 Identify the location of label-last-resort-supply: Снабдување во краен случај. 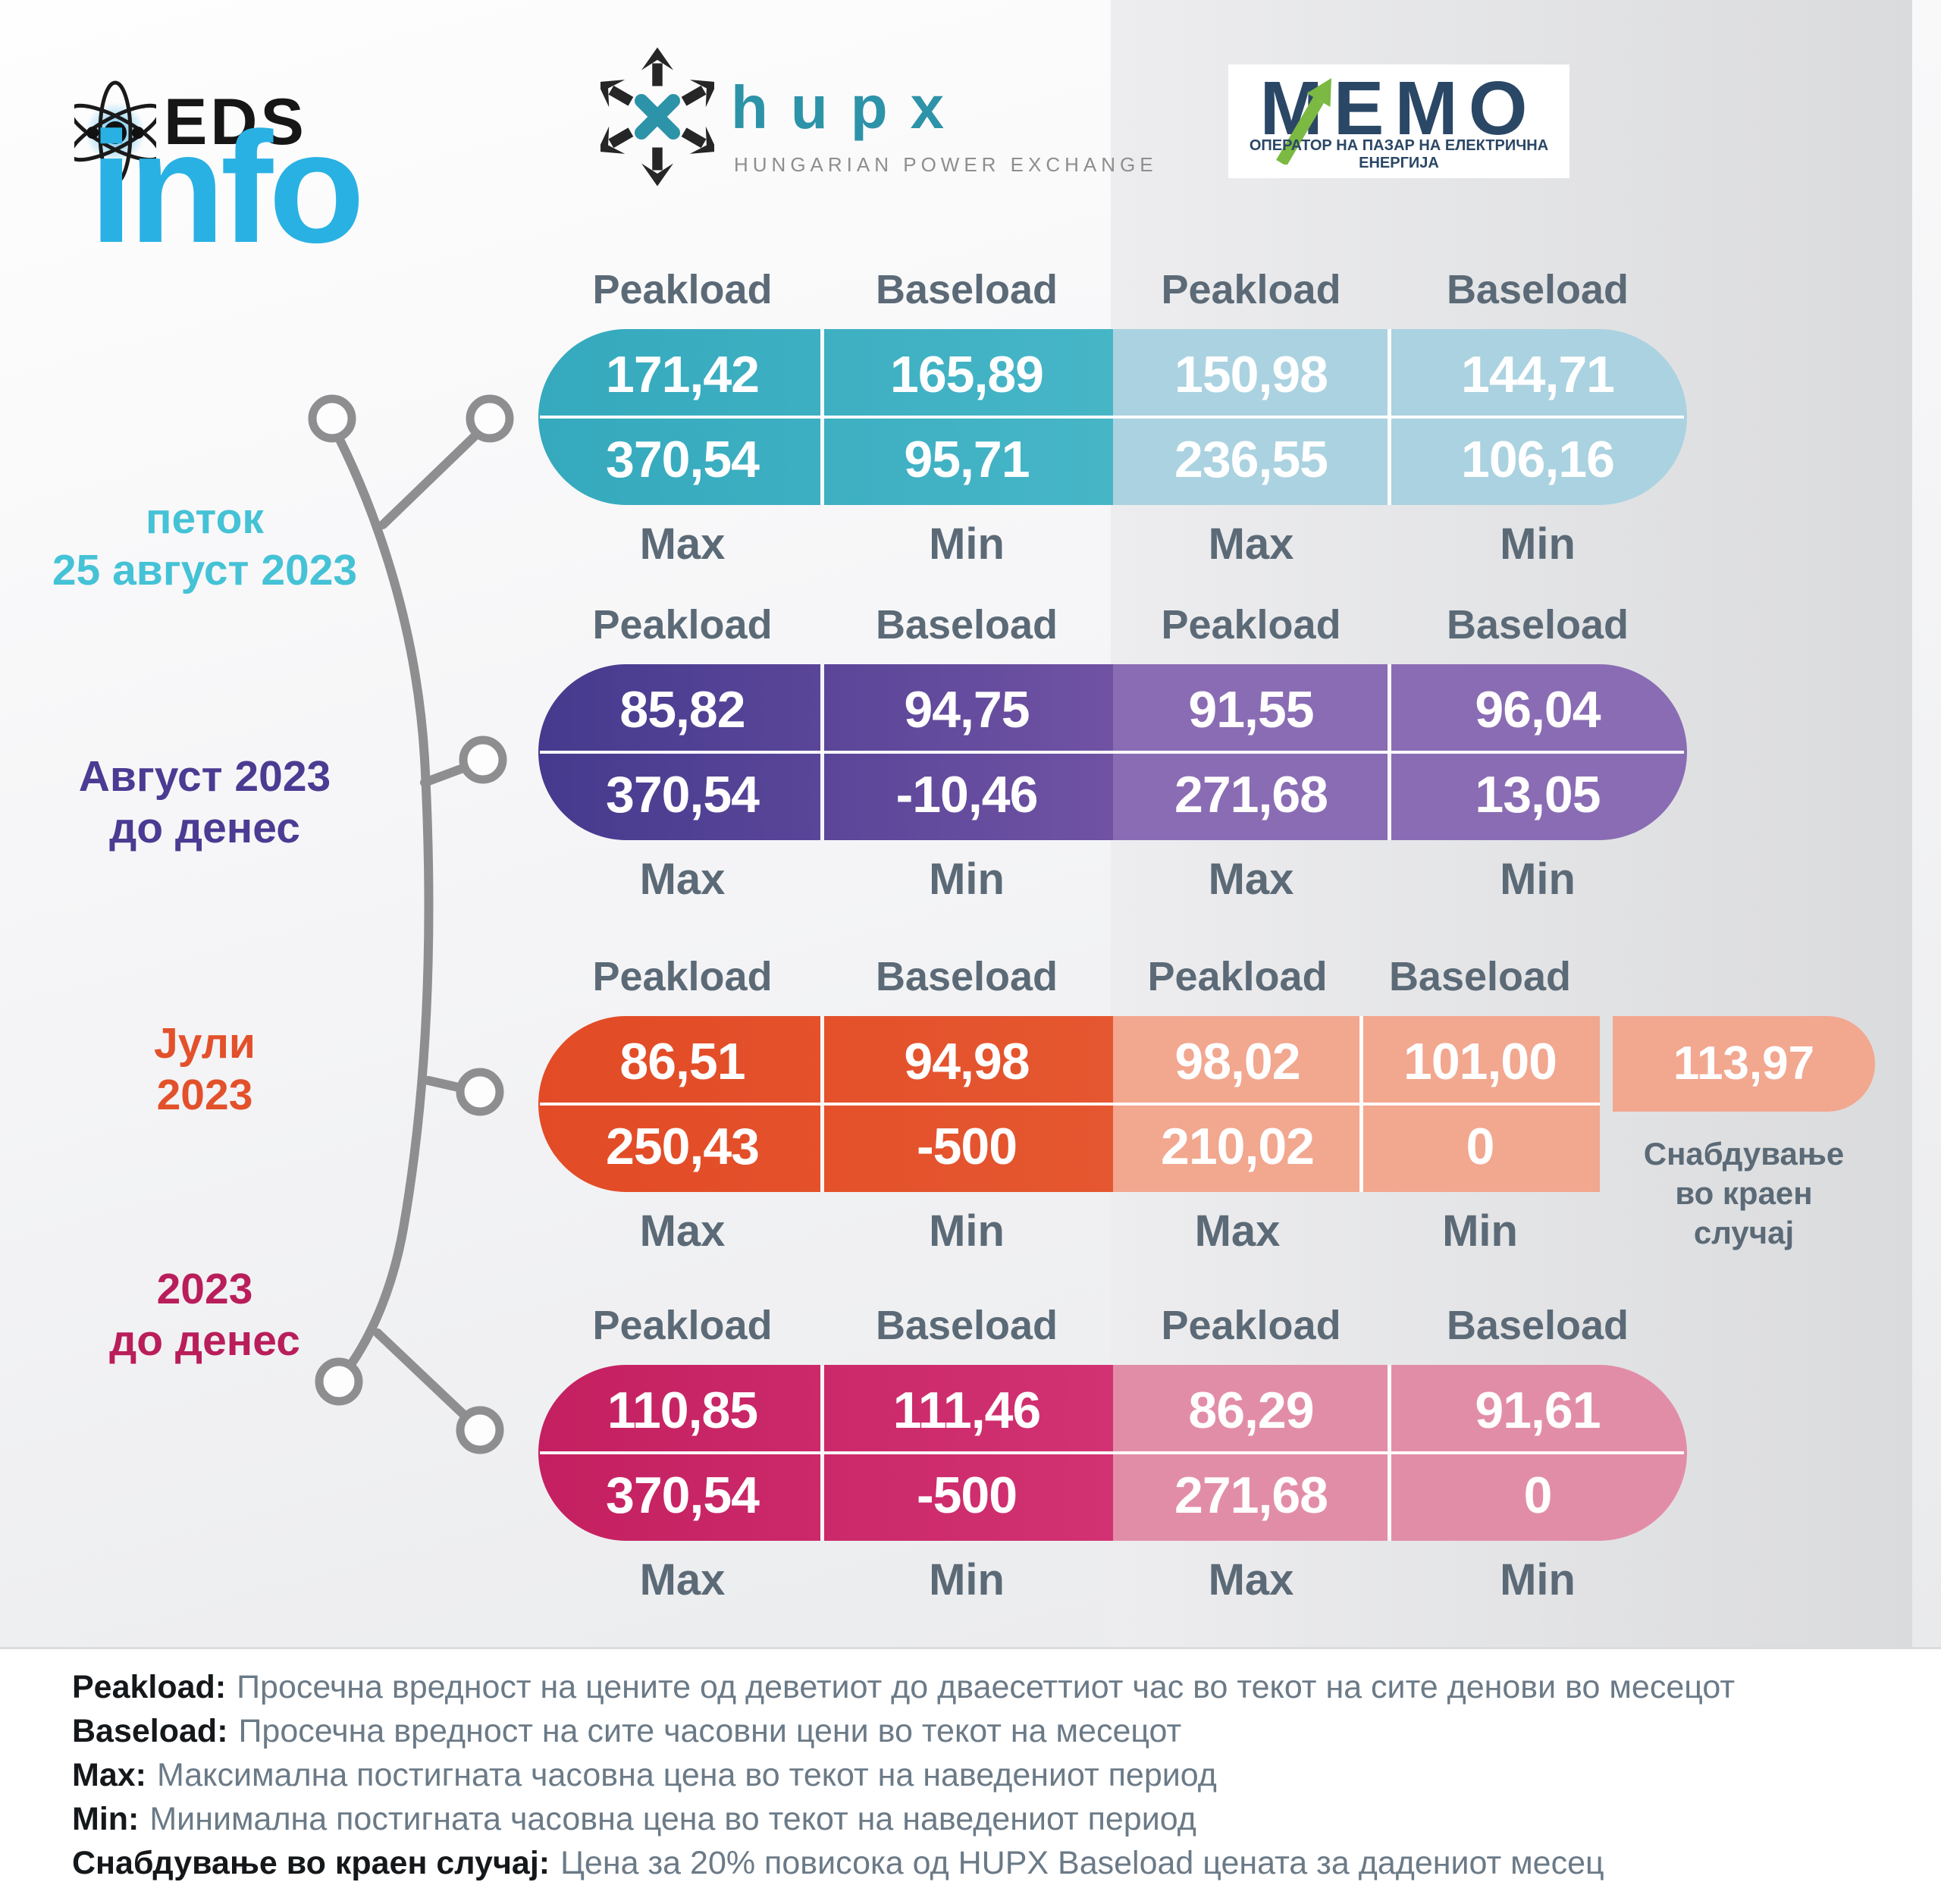
(1743, 1193).